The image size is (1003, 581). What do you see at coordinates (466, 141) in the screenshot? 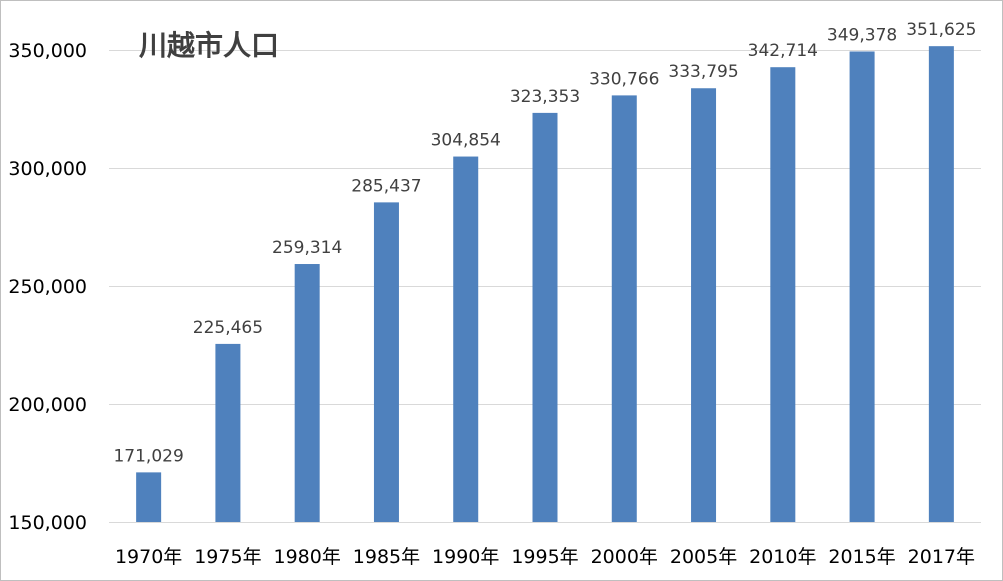
I see `data-label: 304,854` at bounding box center [466, 141].